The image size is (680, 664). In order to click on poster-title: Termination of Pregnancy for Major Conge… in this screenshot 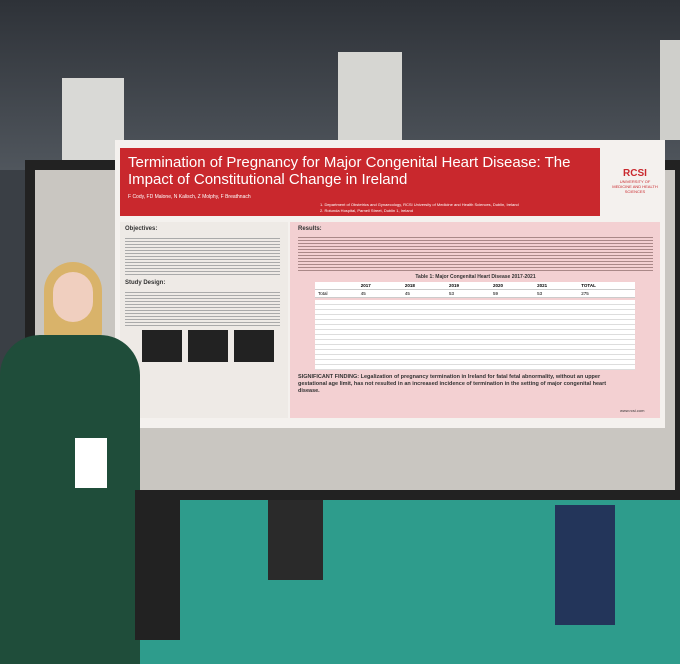, I will do `click(349, 171)`.